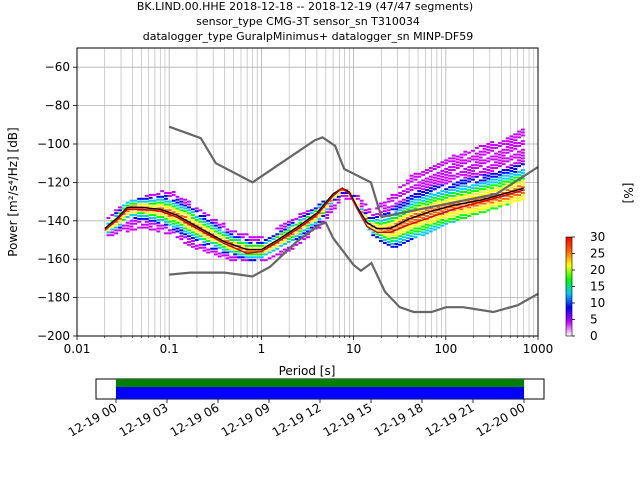  What do you see at coordinates (597, 237) in the screenshot?
I see `colorbar-tick-label: 30` at bounding box center [597, 237].